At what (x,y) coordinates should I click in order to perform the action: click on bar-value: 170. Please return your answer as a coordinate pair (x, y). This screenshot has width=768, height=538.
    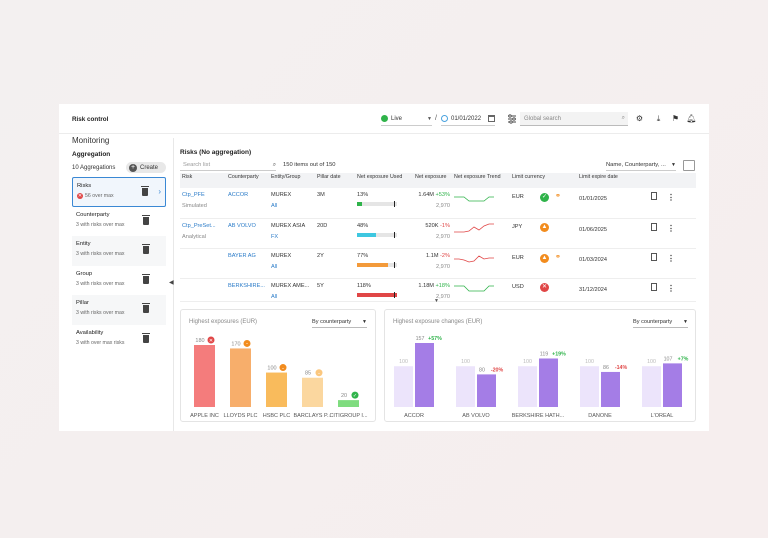
    Looking at the image, I should click on (235, 344).